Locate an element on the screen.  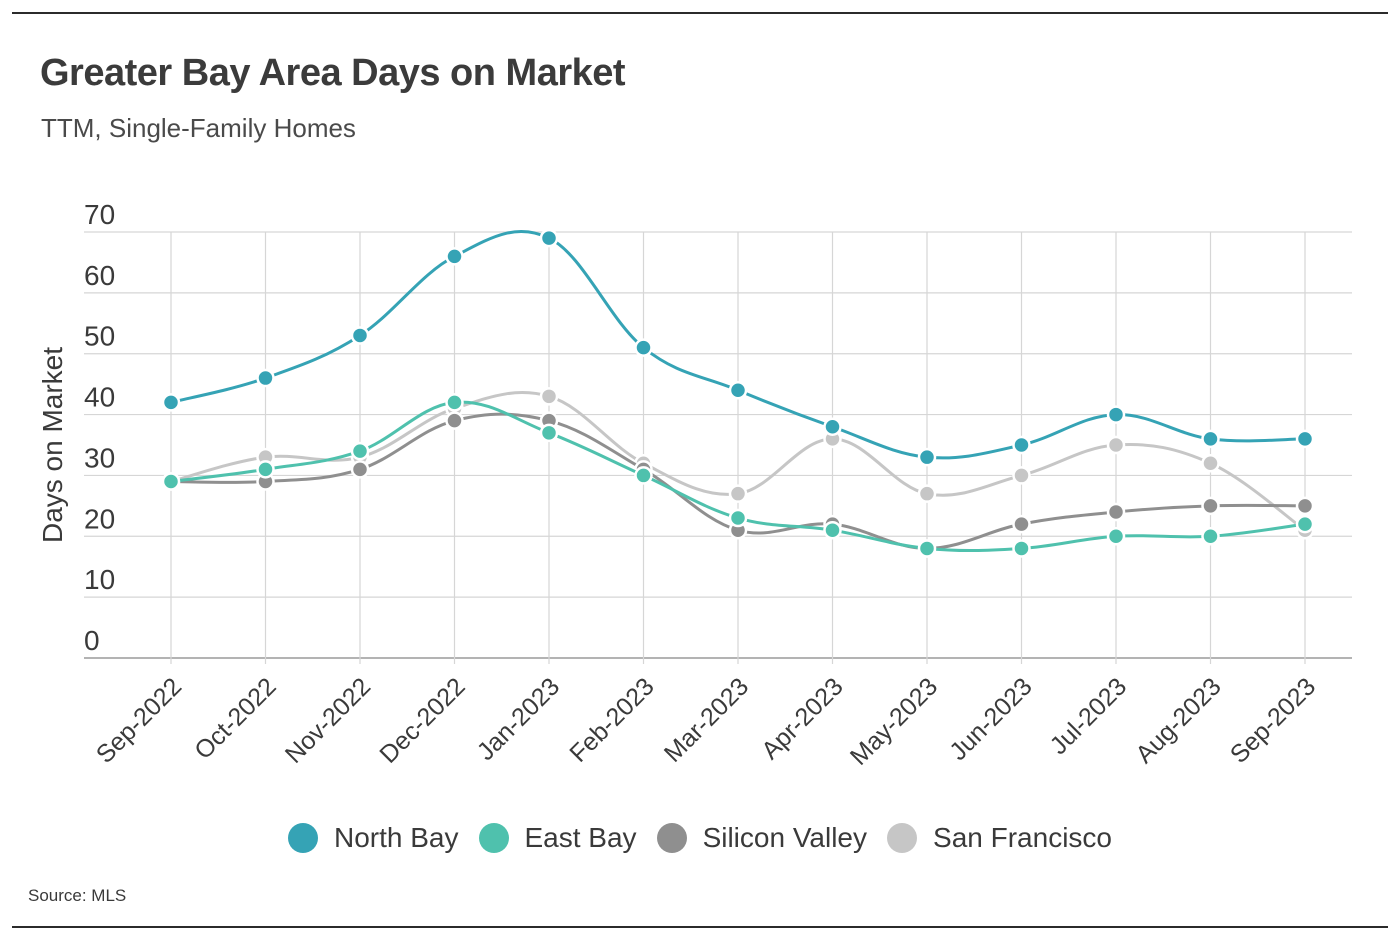
legend-item-san-francisco: San Francisco is located at coordinates (999, 838).